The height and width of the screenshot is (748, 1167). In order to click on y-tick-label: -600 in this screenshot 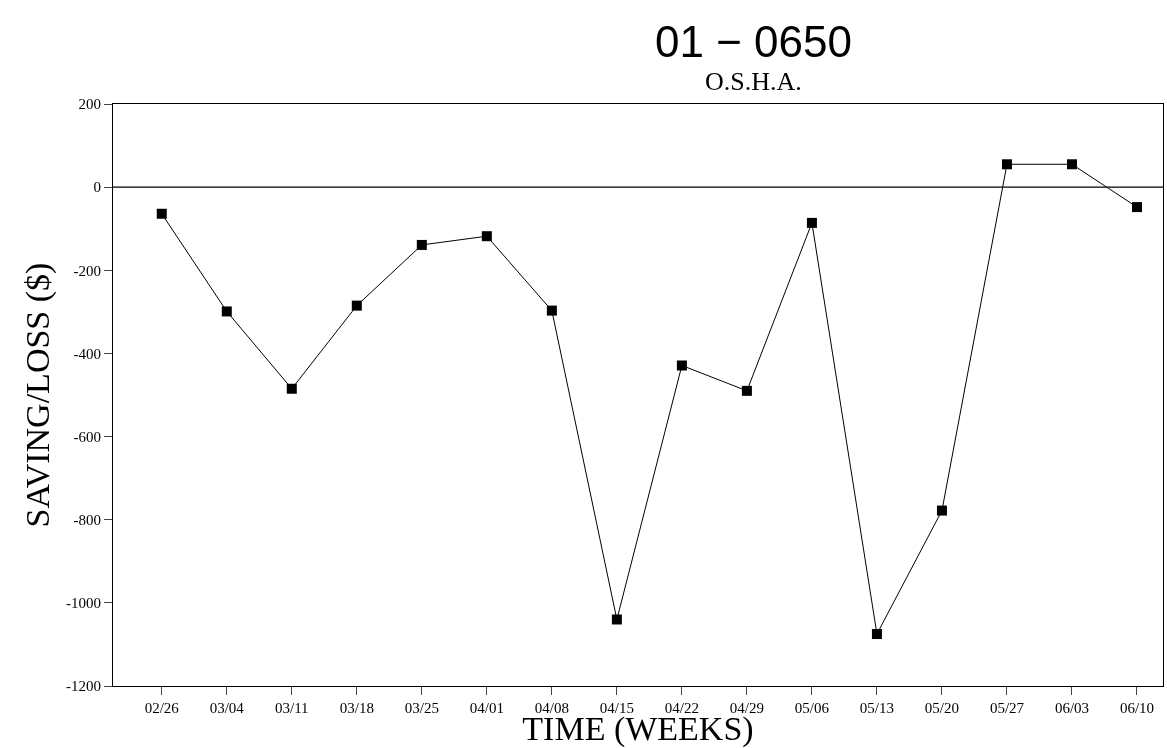, I will do `click(87, 436)`.